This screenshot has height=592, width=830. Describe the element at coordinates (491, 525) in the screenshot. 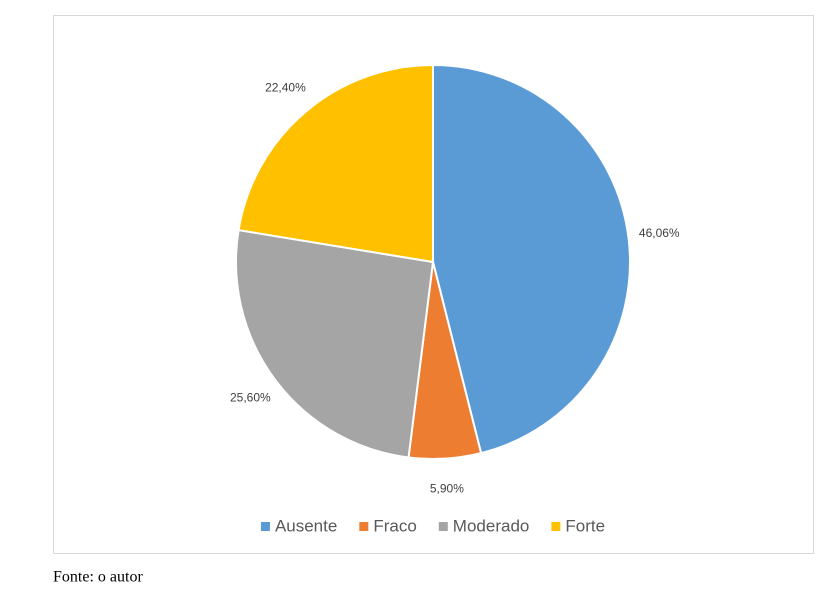

I see `legend-label: Moderado` at that location.